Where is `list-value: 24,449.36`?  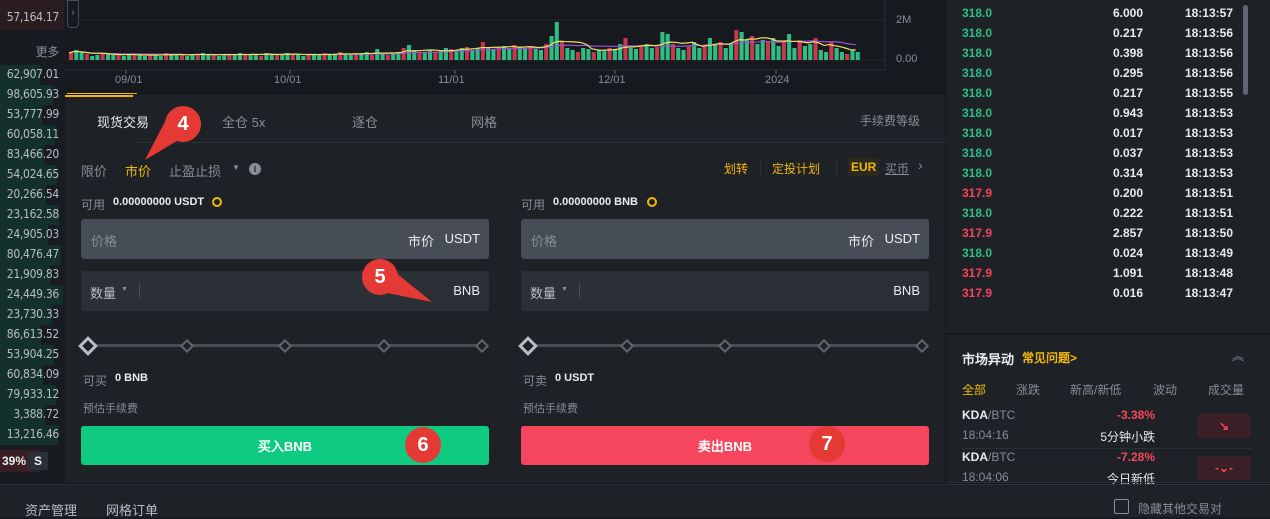
list-value: 24,449.36 is located at coordinates (33, 294).